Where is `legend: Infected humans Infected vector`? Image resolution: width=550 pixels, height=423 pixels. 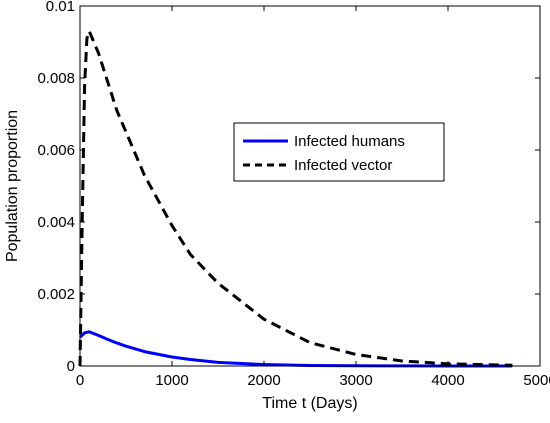
legend: Infected humans Infected vector is located at coordinates (339, 152).